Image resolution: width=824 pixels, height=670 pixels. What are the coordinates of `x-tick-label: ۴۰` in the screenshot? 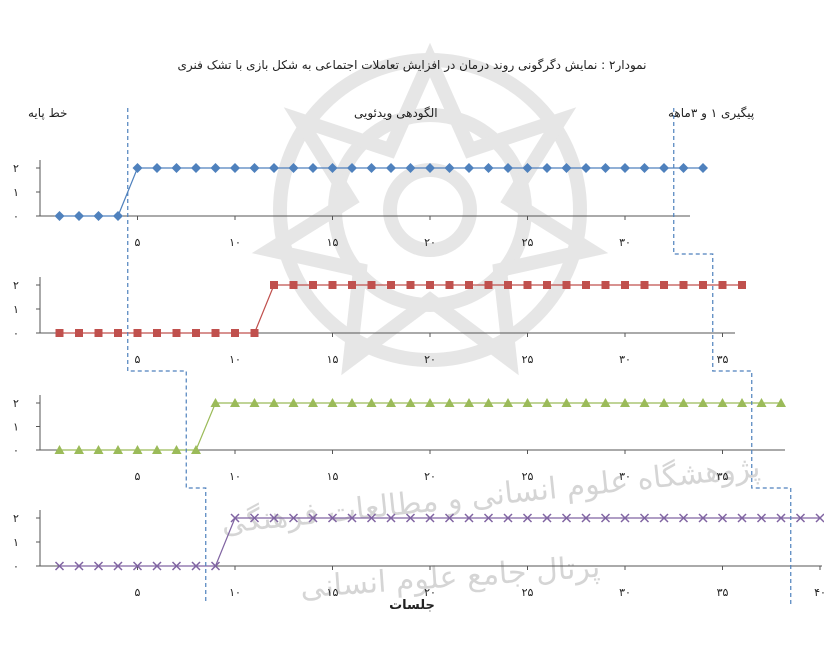 It's located at (819, 592).